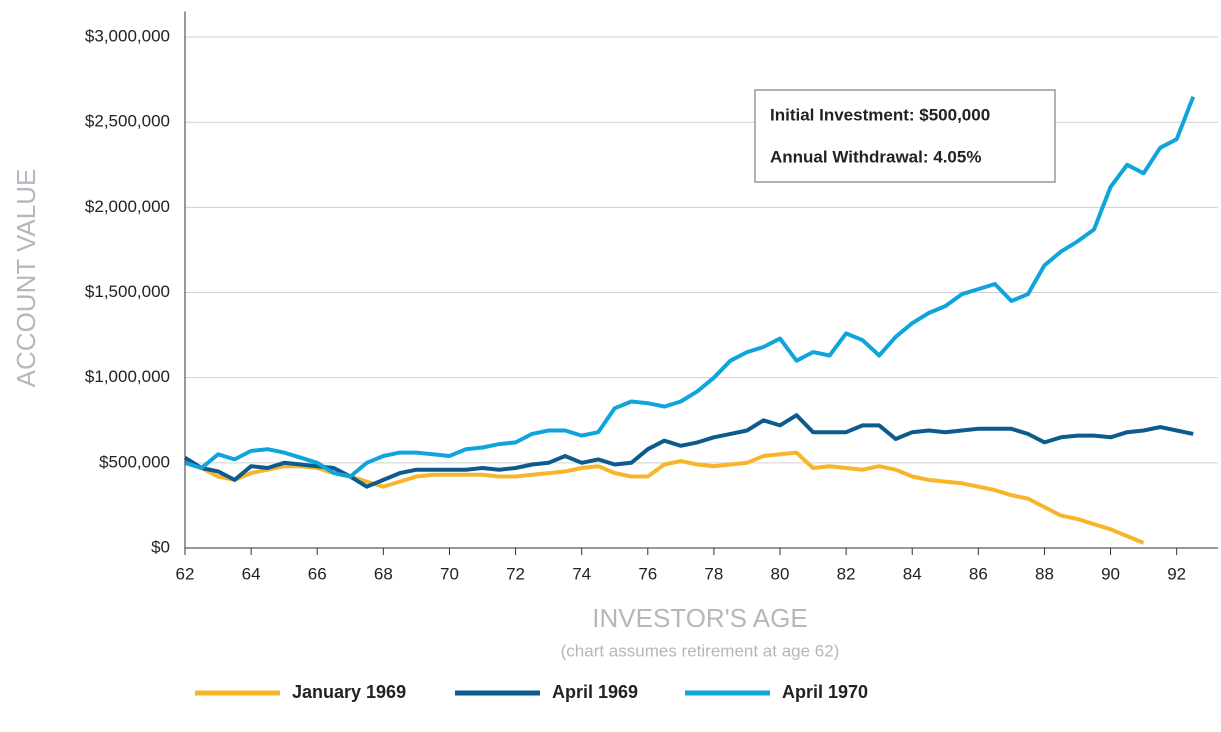  I want to click on legend-label: April 1969, so click(595, 692).